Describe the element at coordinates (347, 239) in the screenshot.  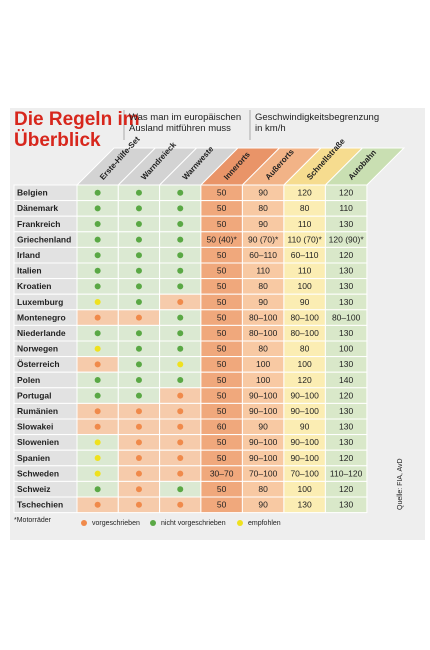
I see `speed-value: 120 (90)*` at that location.